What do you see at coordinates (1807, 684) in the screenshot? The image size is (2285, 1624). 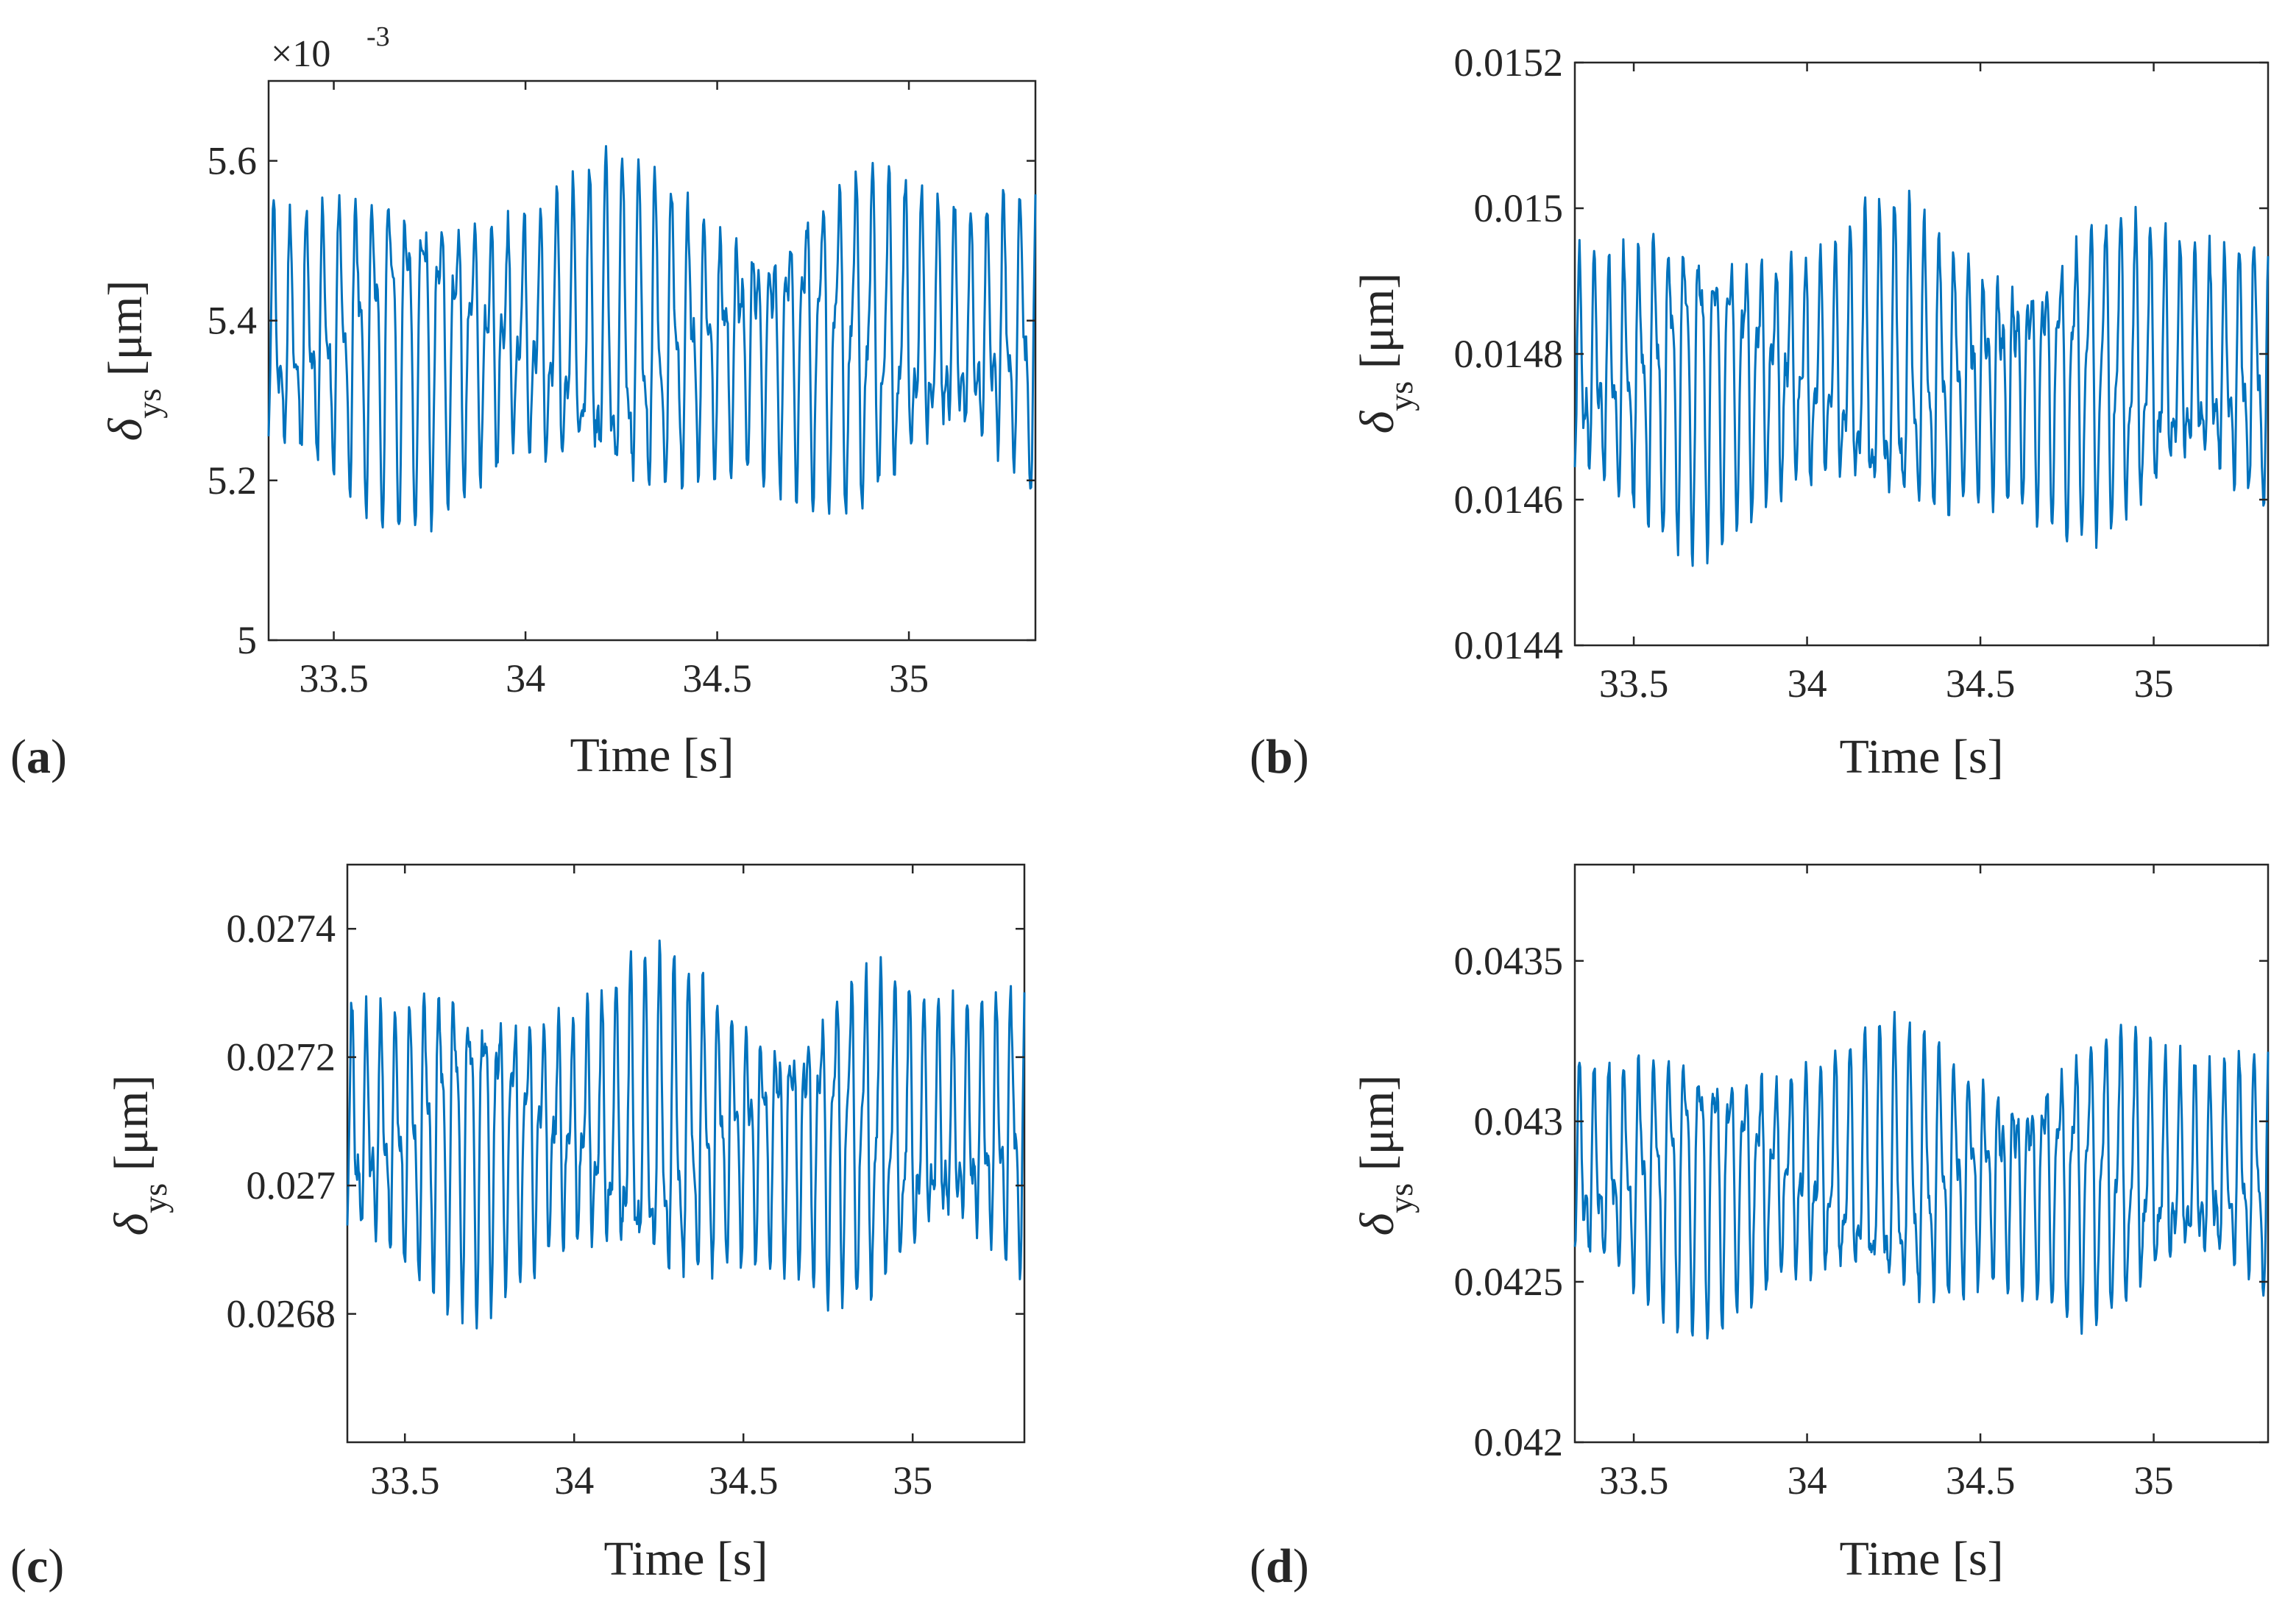 I see `panel-b-xtick-label: 34` at bounding box center [1807, 684].